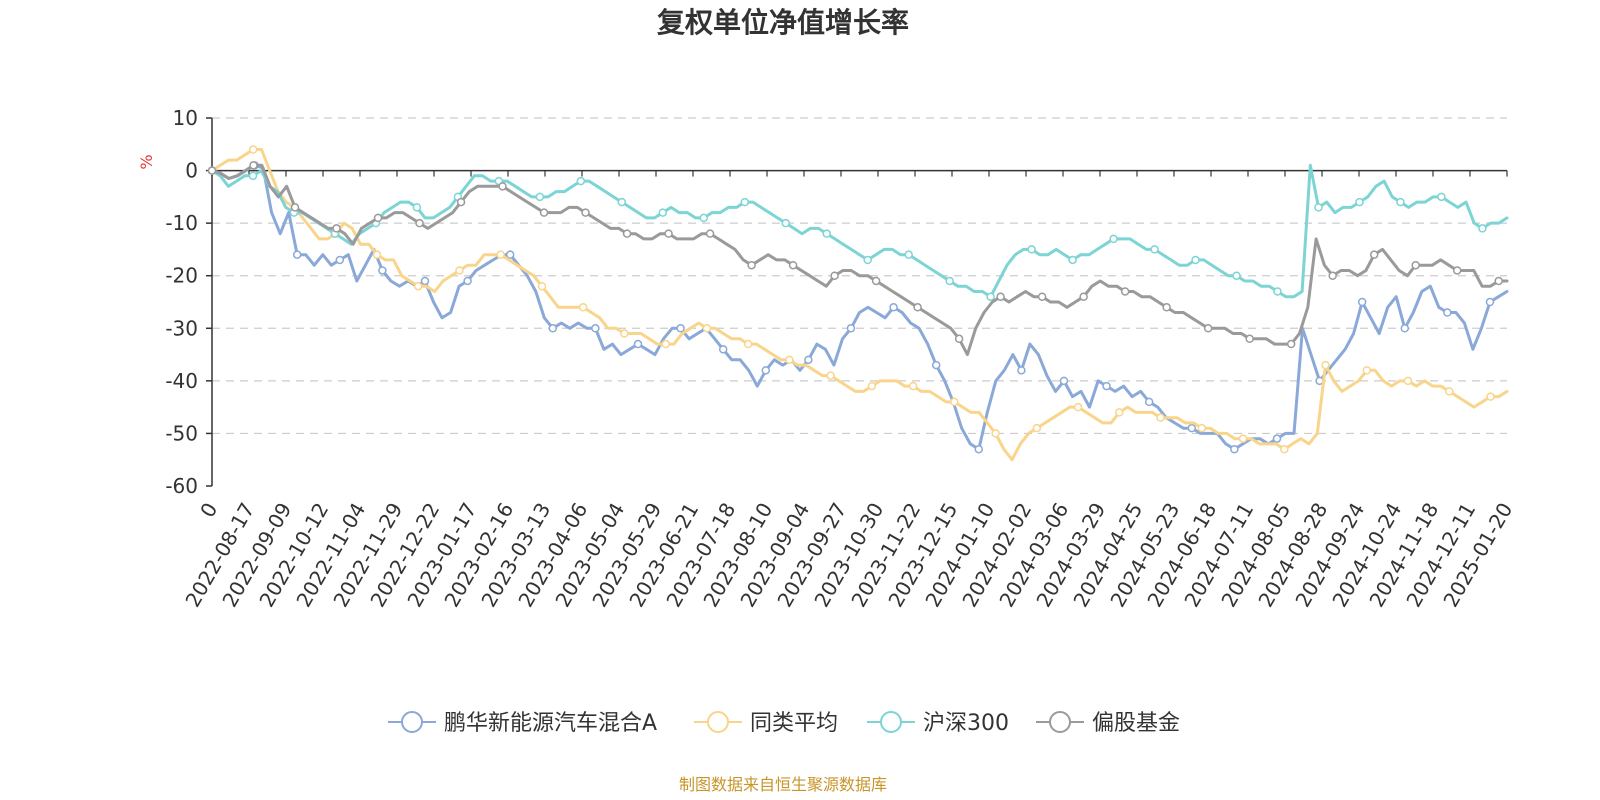  What do you see at coordinates (146, 161) in the screenshot?
I see `y-axis-unit-label: %` at bounding box center [146, 161].